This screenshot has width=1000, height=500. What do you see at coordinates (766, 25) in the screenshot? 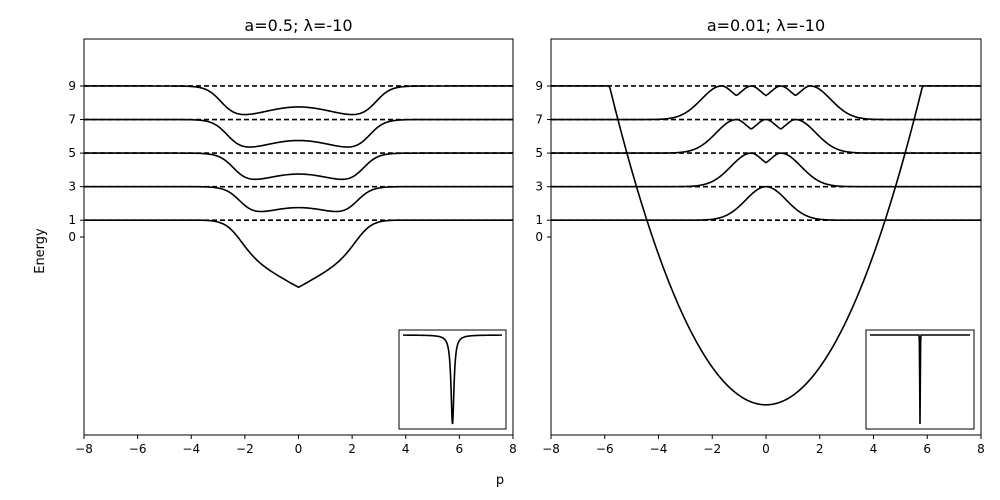
I see `chart-title: a=0.01; λ=-10` at bounding box center [766, 25].